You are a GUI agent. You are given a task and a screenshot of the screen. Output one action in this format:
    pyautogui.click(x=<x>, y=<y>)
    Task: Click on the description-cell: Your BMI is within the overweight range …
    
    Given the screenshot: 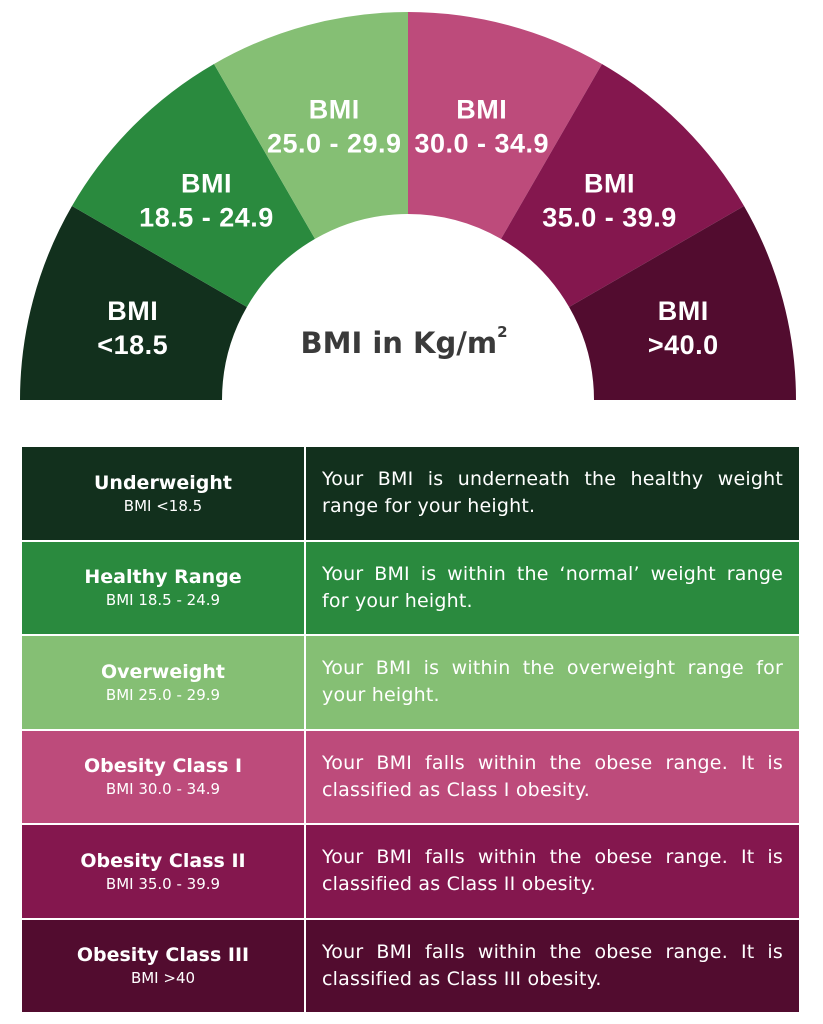 What is the action you would take?
    pyautogui.click(x=552, y=682)
    